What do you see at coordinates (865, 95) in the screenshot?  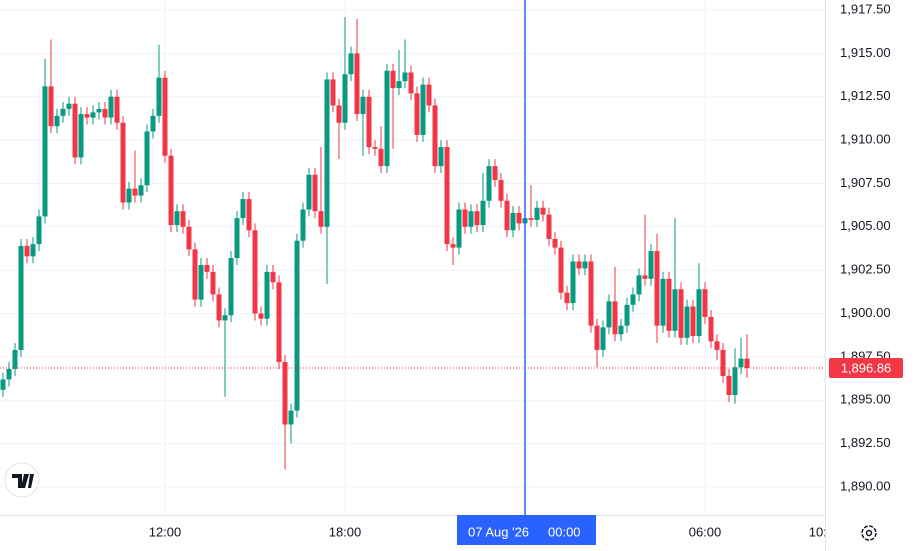 I see `y-tick-label: 1,912.50` at bounding box center [865, 95].